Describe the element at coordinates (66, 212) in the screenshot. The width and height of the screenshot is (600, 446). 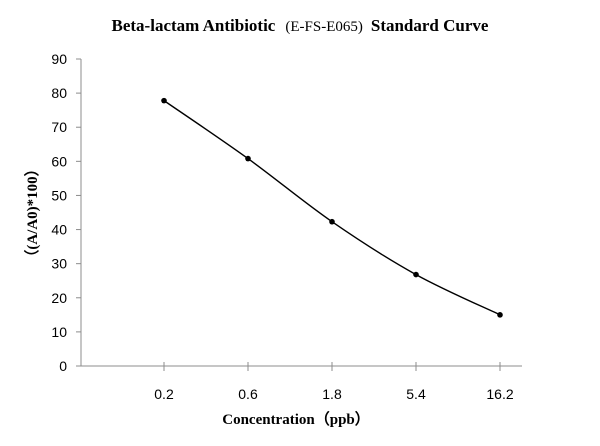
I see `y-ticks: 0 10 20 30 40 50 60 70 80 90` at that location.